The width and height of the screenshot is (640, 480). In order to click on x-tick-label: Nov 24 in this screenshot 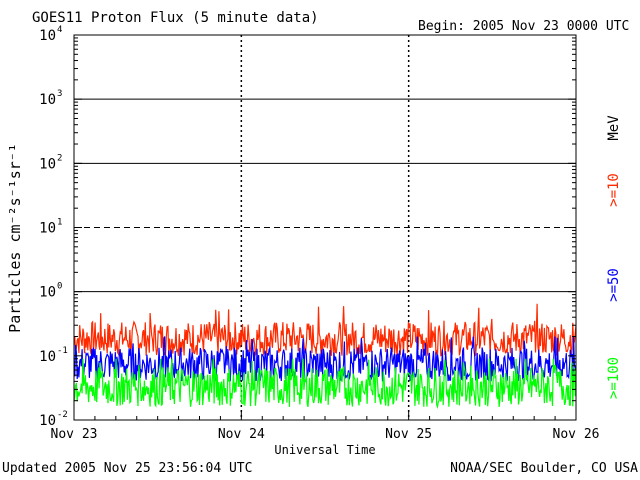, I will do `click(241, 434)`.